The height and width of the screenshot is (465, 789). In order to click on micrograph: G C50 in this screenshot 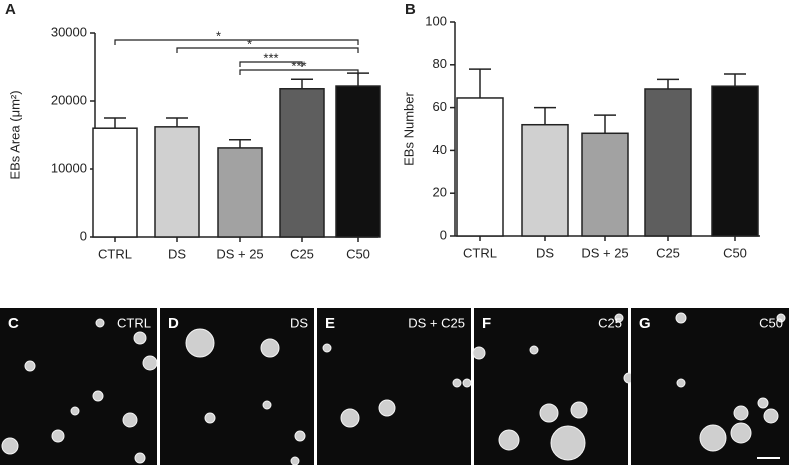, I will do `click(710, 386)`.